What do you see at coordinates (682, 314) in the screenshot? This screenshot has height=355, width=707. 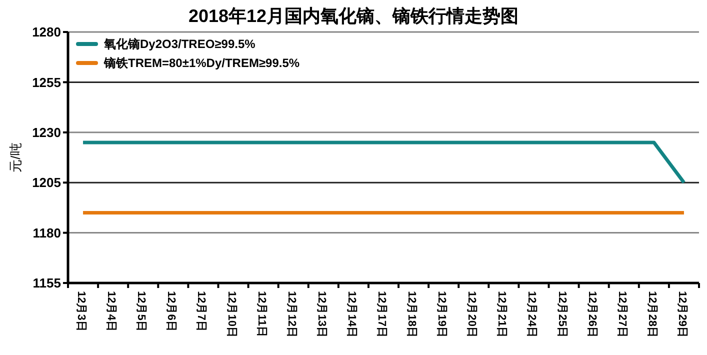 I see `x-tick-label: 12月29日` at bounding box center [682, 314].